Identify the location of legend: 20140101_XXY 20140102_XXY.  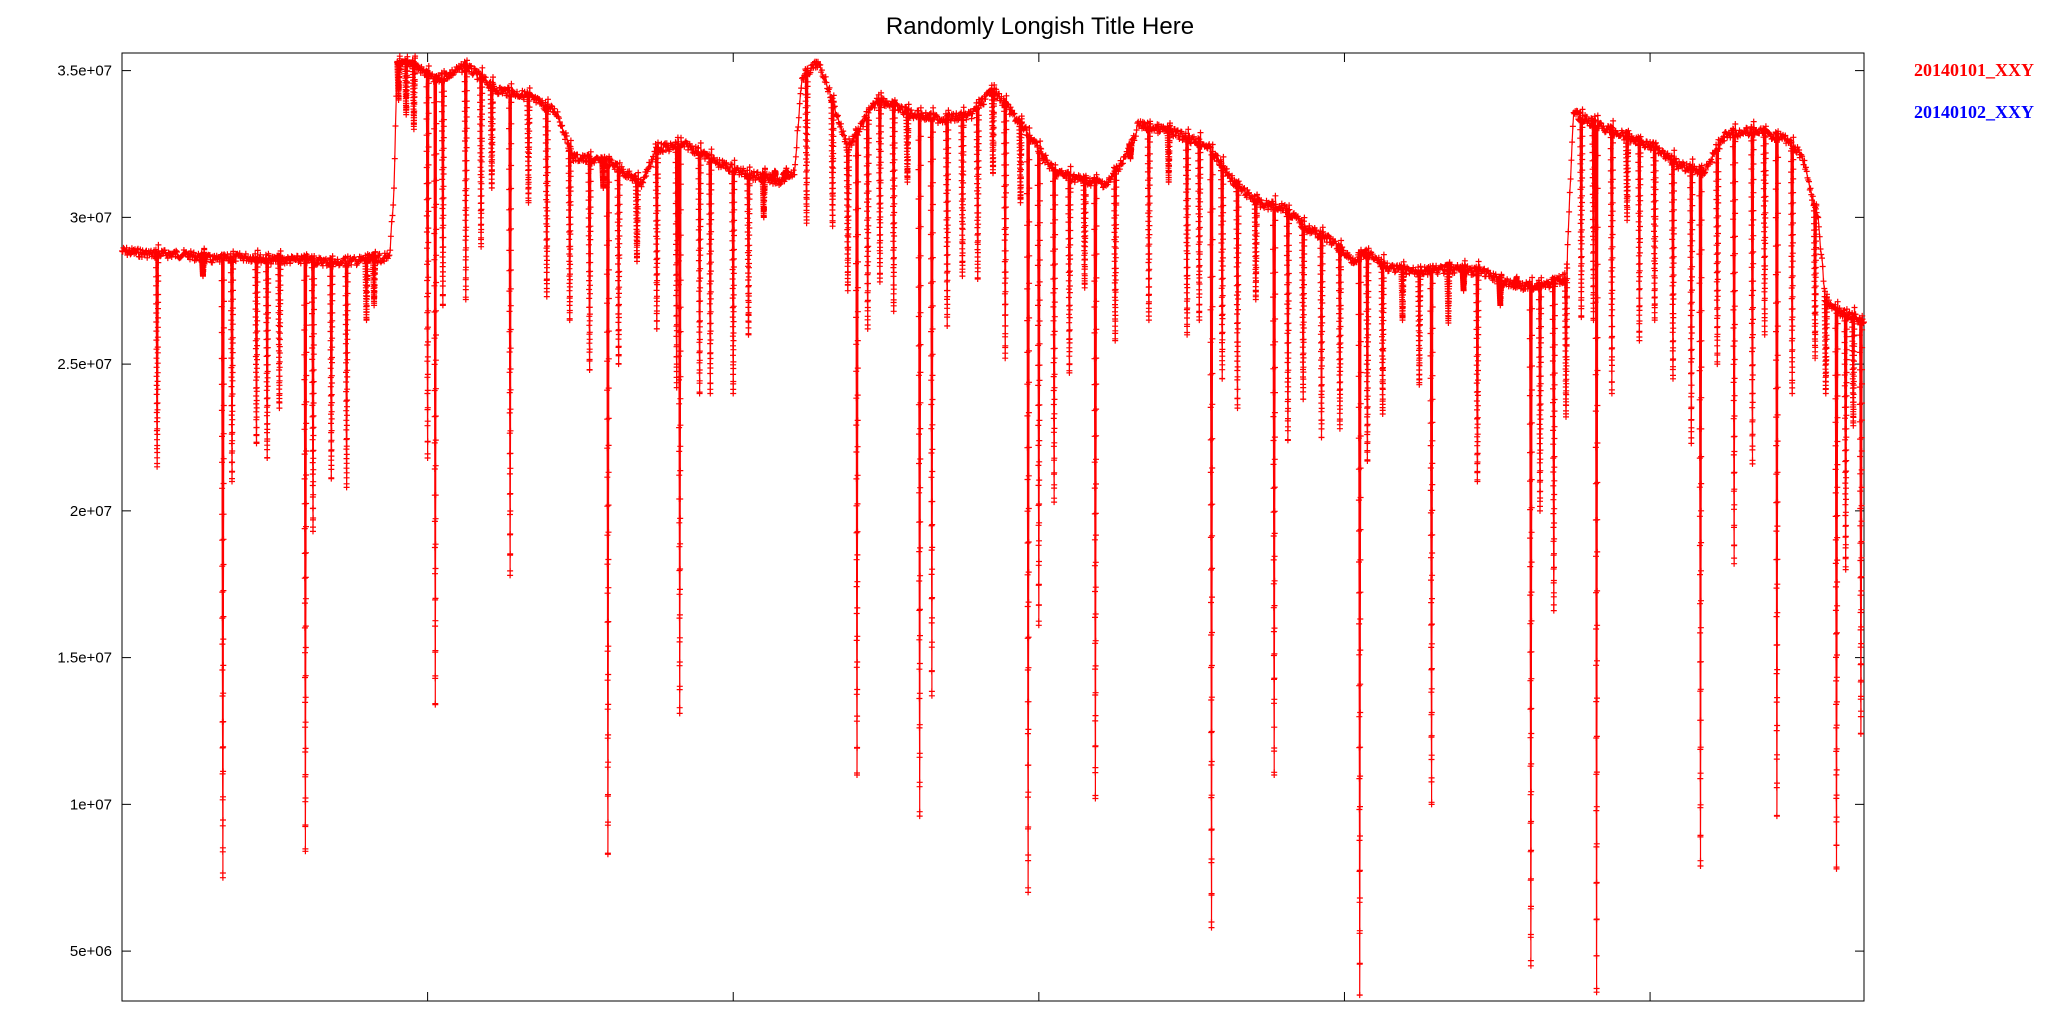
(1974, 91).